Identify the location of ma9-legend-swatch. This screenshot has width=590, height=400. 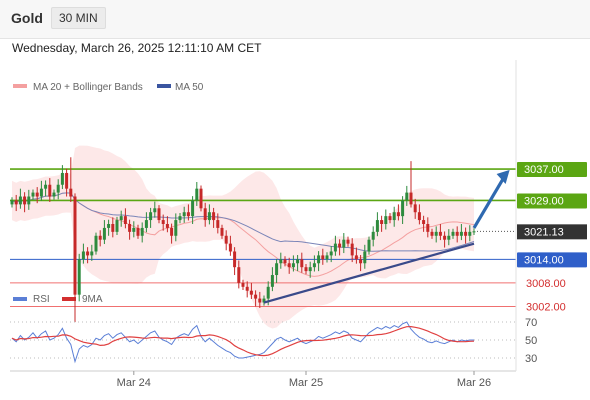
(69, 299).